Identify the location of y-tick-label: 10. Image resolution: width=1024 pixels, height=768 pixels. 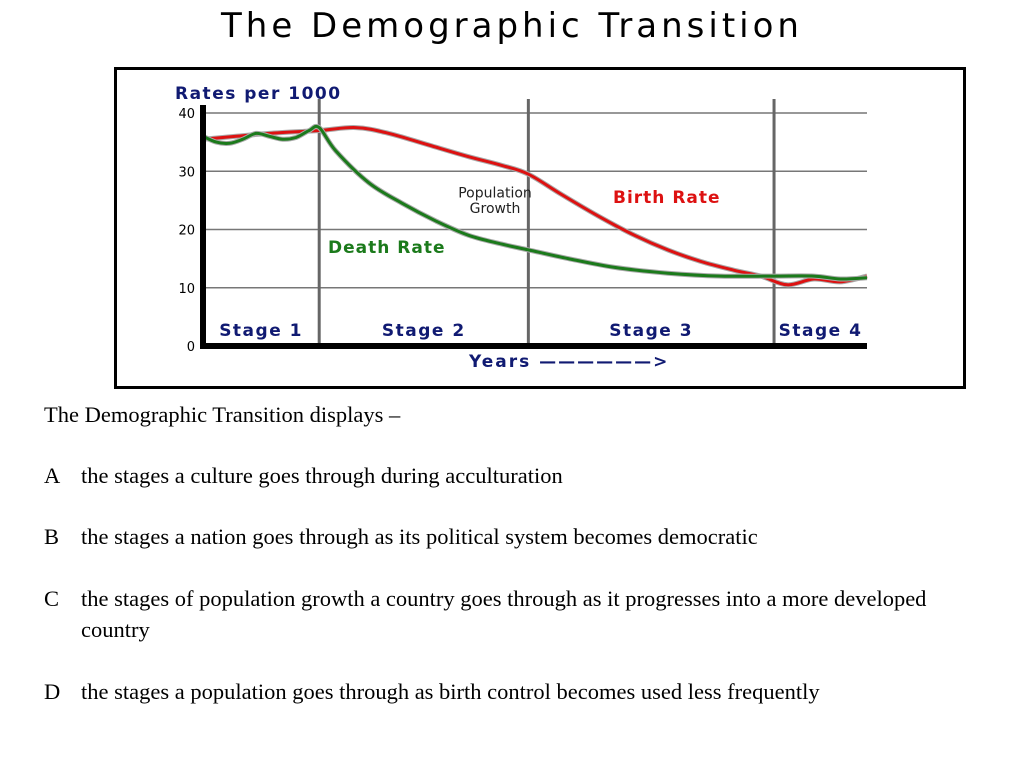
(186, 289).